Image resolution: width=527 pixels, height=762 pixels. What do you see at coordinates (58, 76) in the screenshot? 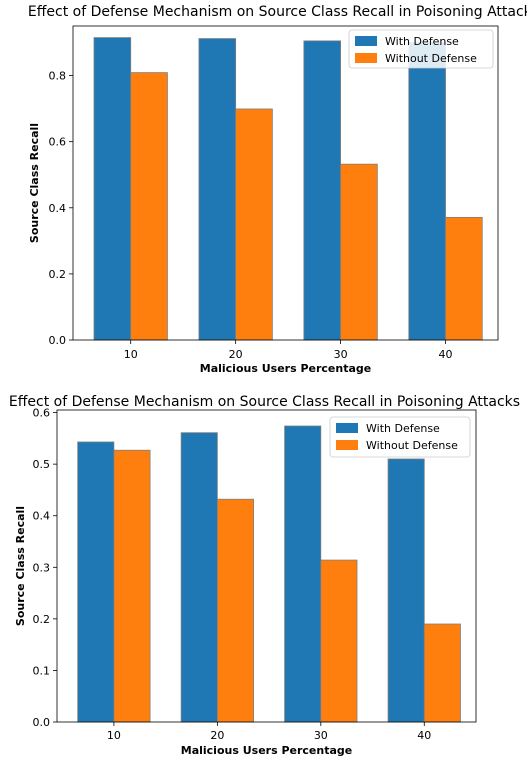
I see `y-tick-label: 0.8` at bounding box center [58, 76].